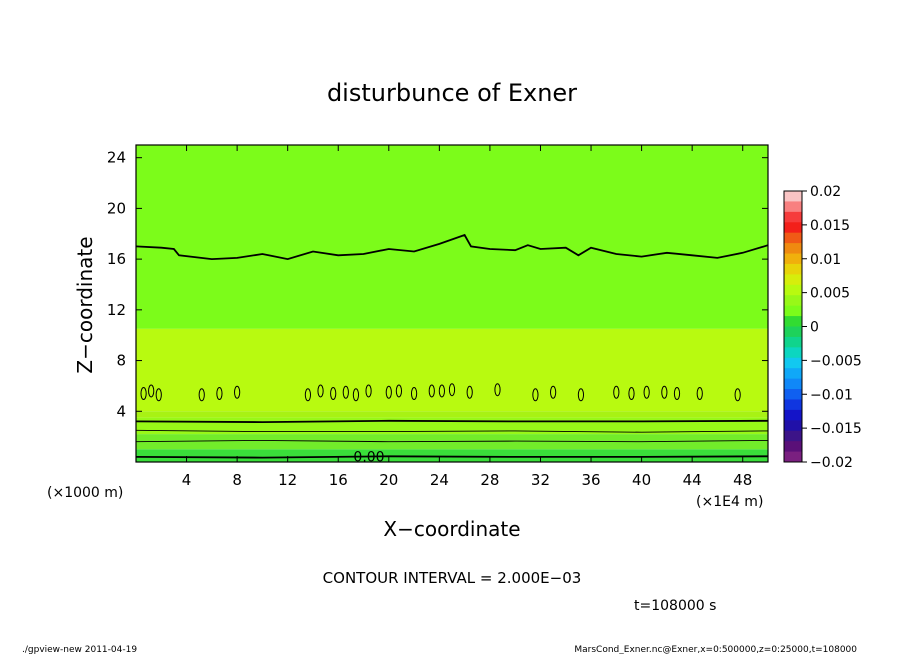 The width and height of the screenshot is (904, 654). I want to click on colorbar-tick-label: −0.015, so click(836, 429).